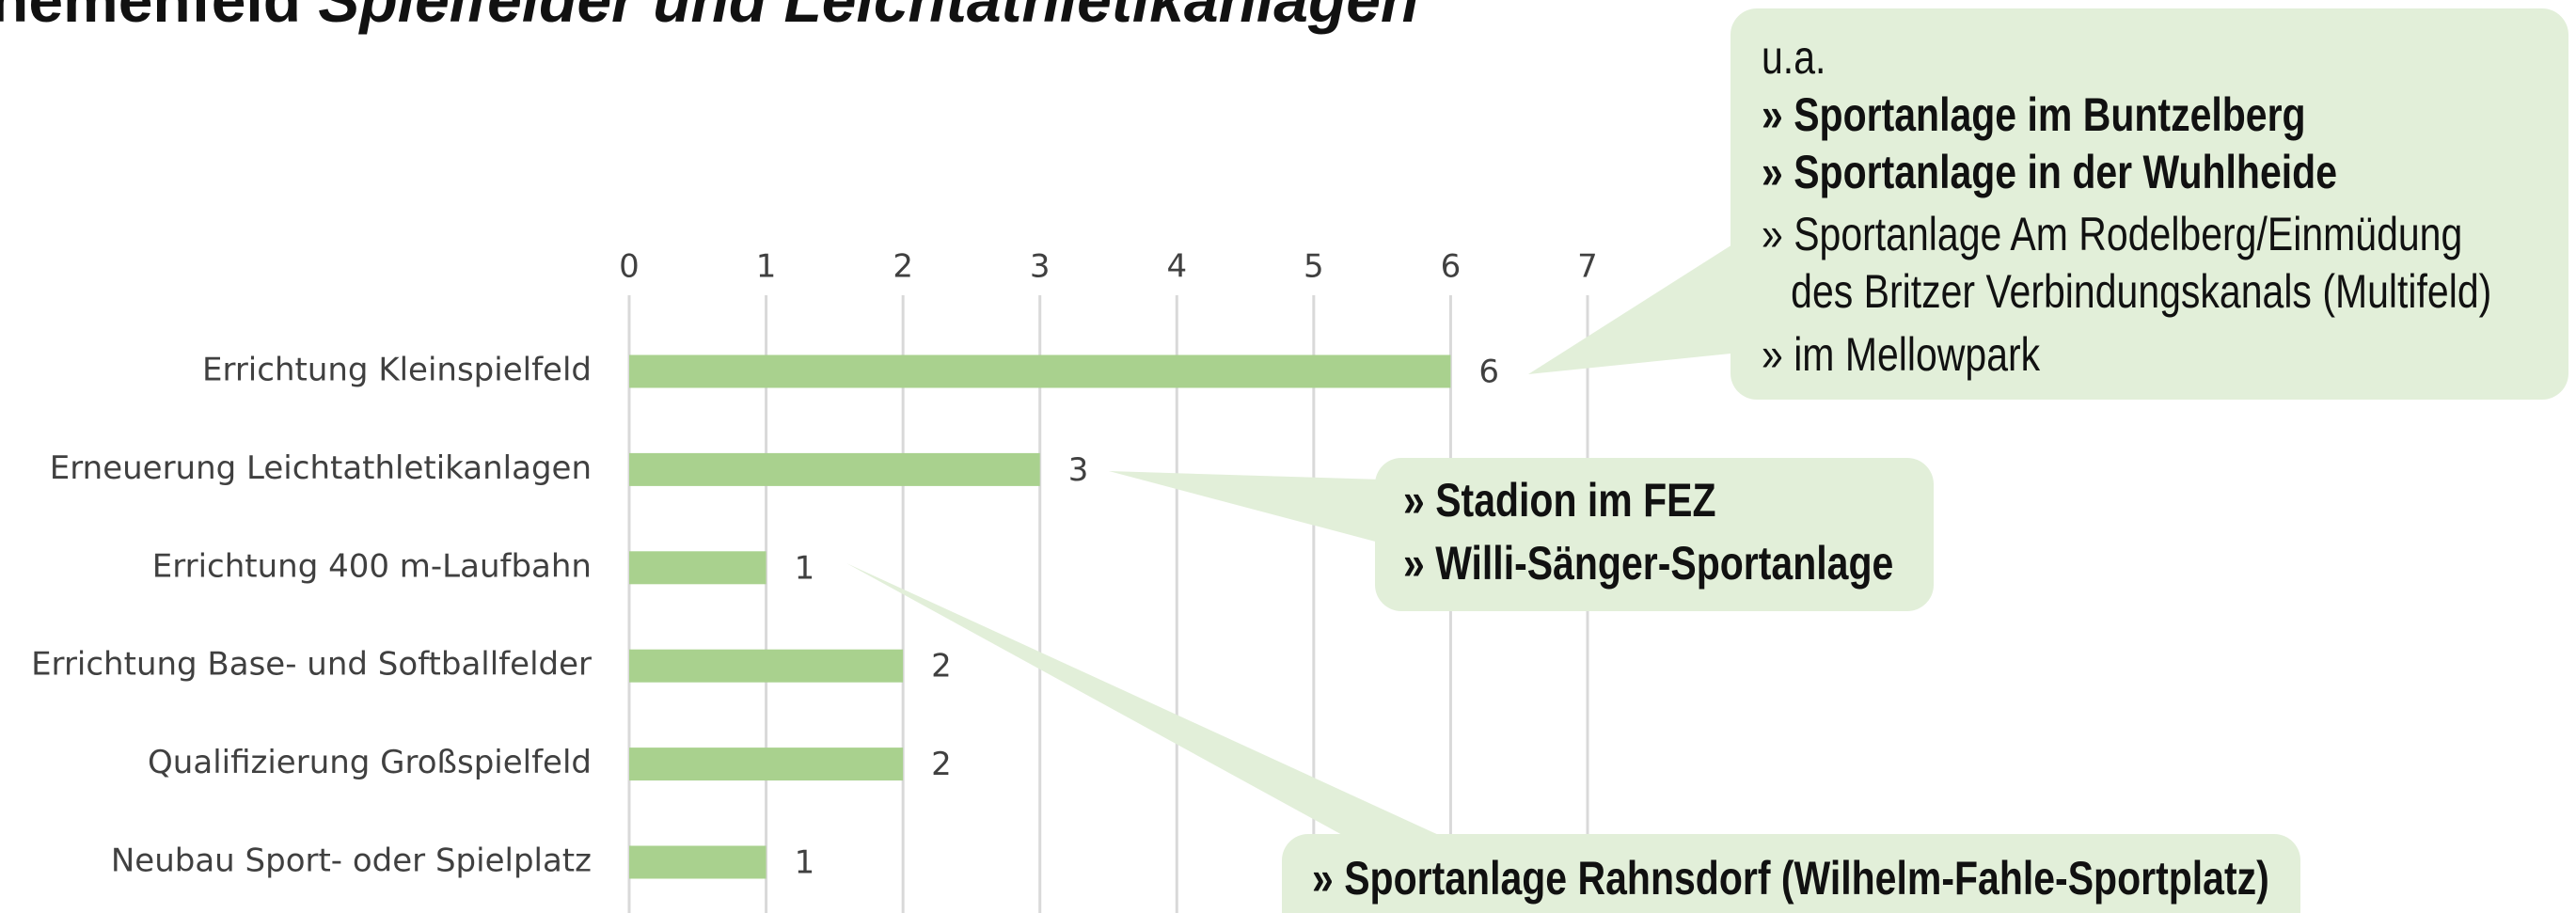 Image resolution: width=2576 pixels, height=913 pixels. Describe the element at coordinates (1488, 372) in the screenshot. I see `data-label: 6` at that location.